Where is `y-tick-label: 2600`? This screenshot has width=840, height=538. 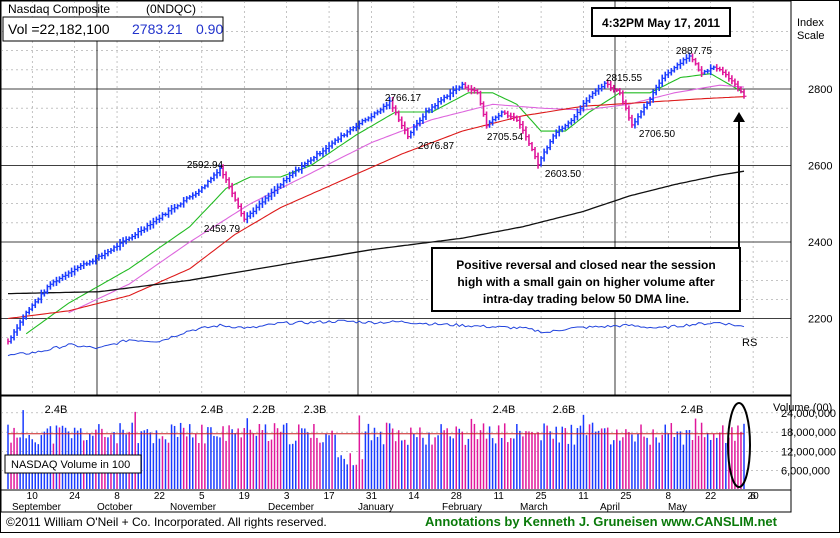 y-tick-label: 2600 is located at coordinates (820, 167).